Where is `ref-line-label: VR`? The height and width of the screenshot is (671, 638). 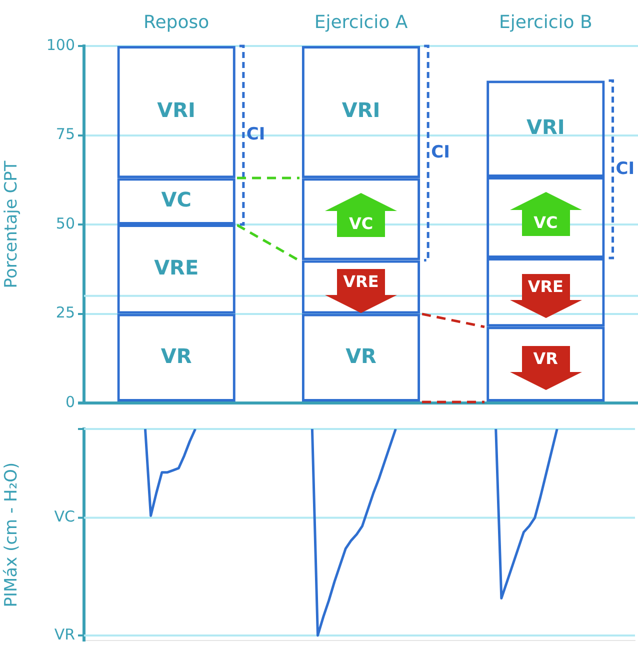 ref-line-label: VR is located at coordinates (64, 634).